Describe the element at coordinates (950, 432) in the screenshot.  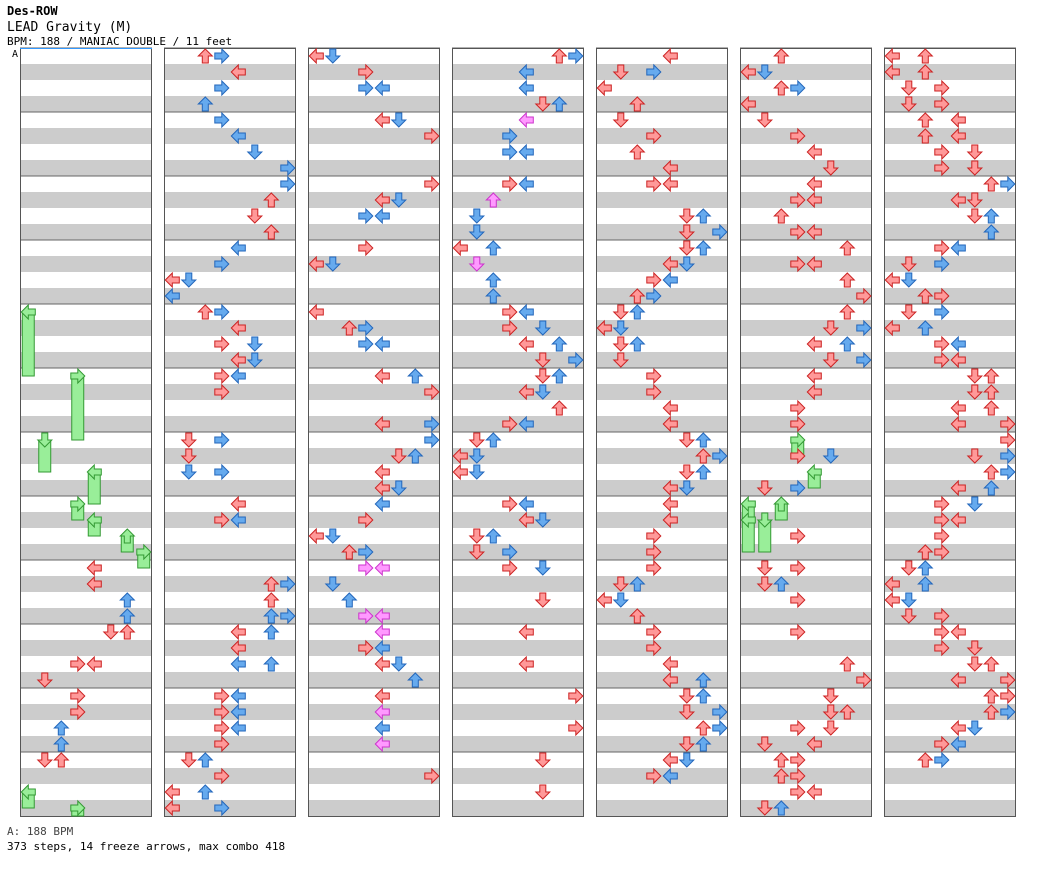
I see `column-border` at that location.